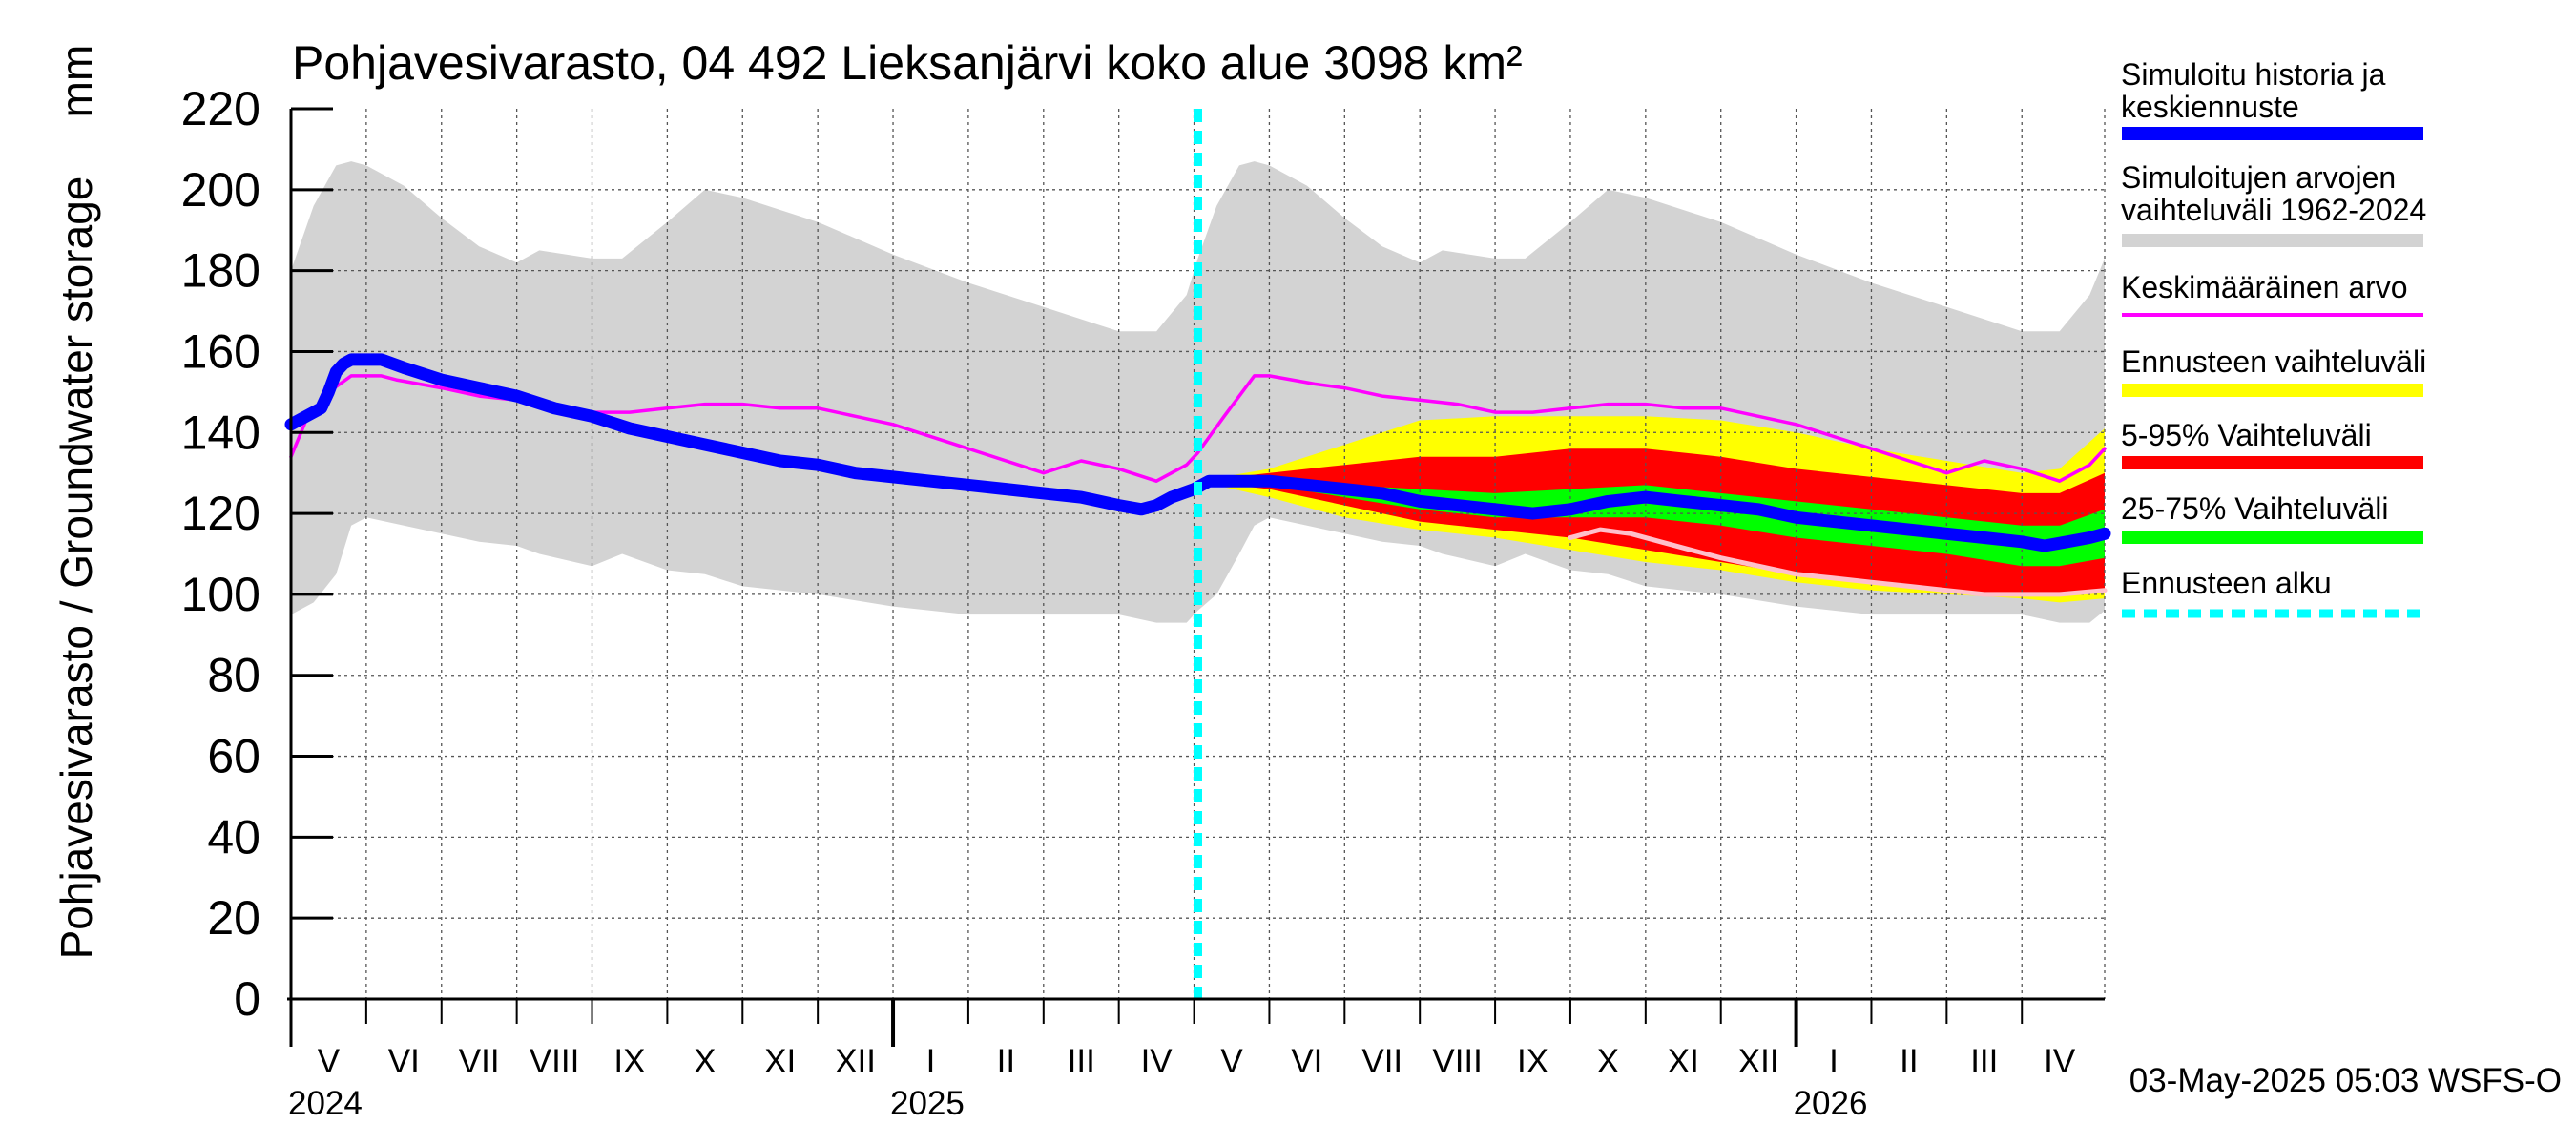  I want to click on y-tick-label: 140, so click(220, 432).